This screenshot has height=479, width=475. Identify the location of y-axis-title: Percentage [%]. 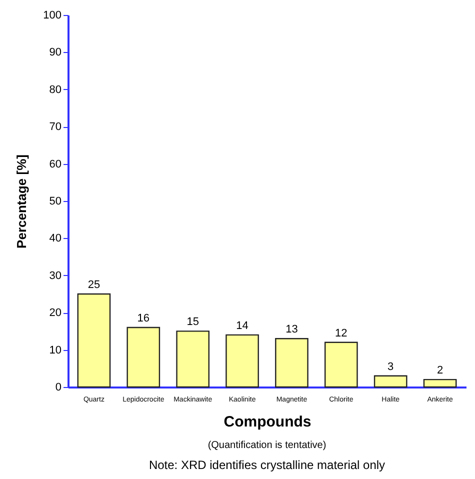
(22, 201).